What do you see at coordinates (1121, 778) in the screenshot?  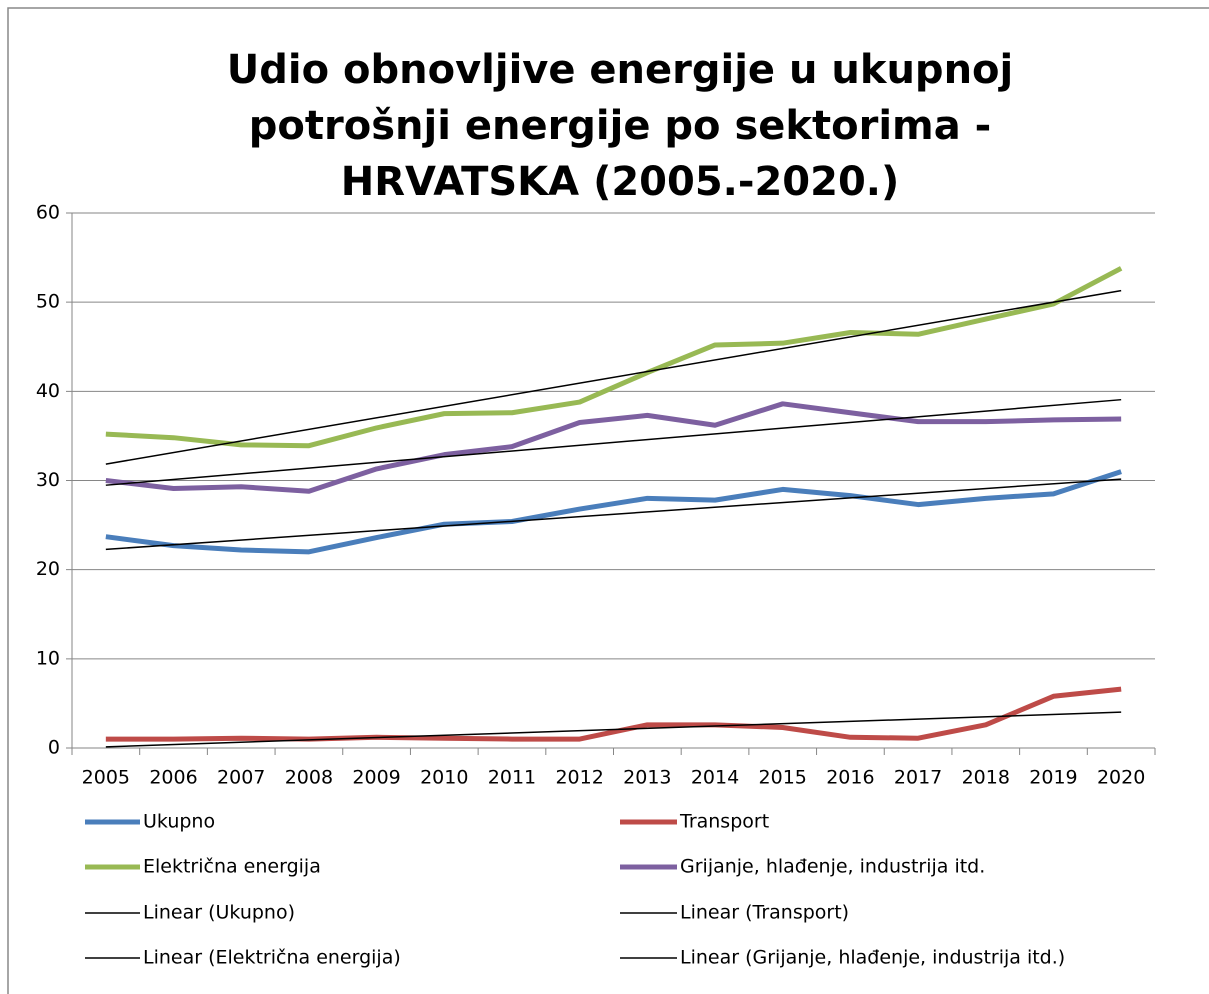 I see `x-tick-label: 2020` at bounding box center [1121, 778].